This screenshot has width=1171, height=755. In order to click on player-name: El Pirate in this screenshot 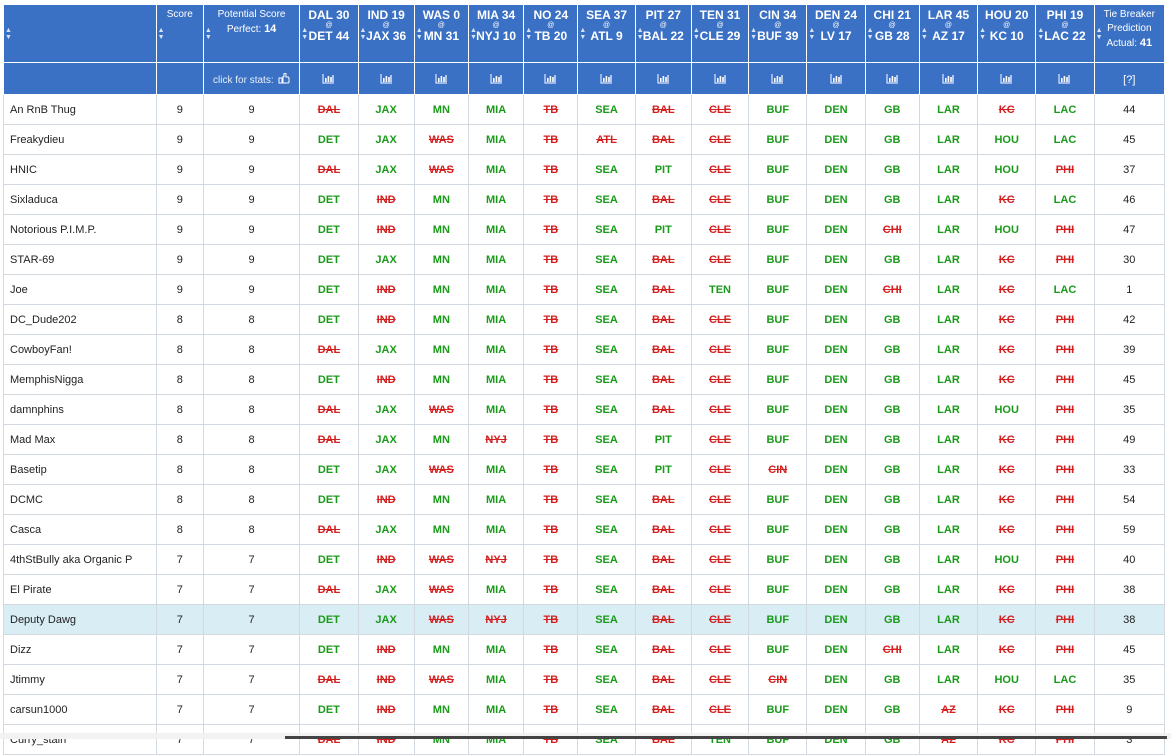, I will do `click(80, 589)`.